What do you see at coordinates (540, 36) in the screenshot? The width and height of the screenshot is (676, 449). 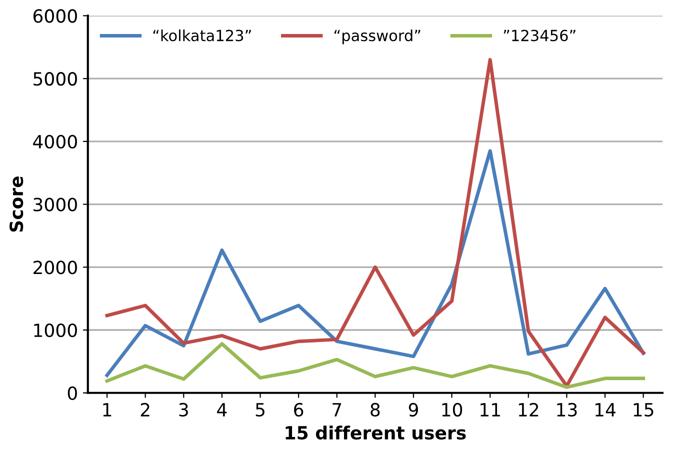 I see `legend-label: ”123456”` at bounding box center [540, 36].